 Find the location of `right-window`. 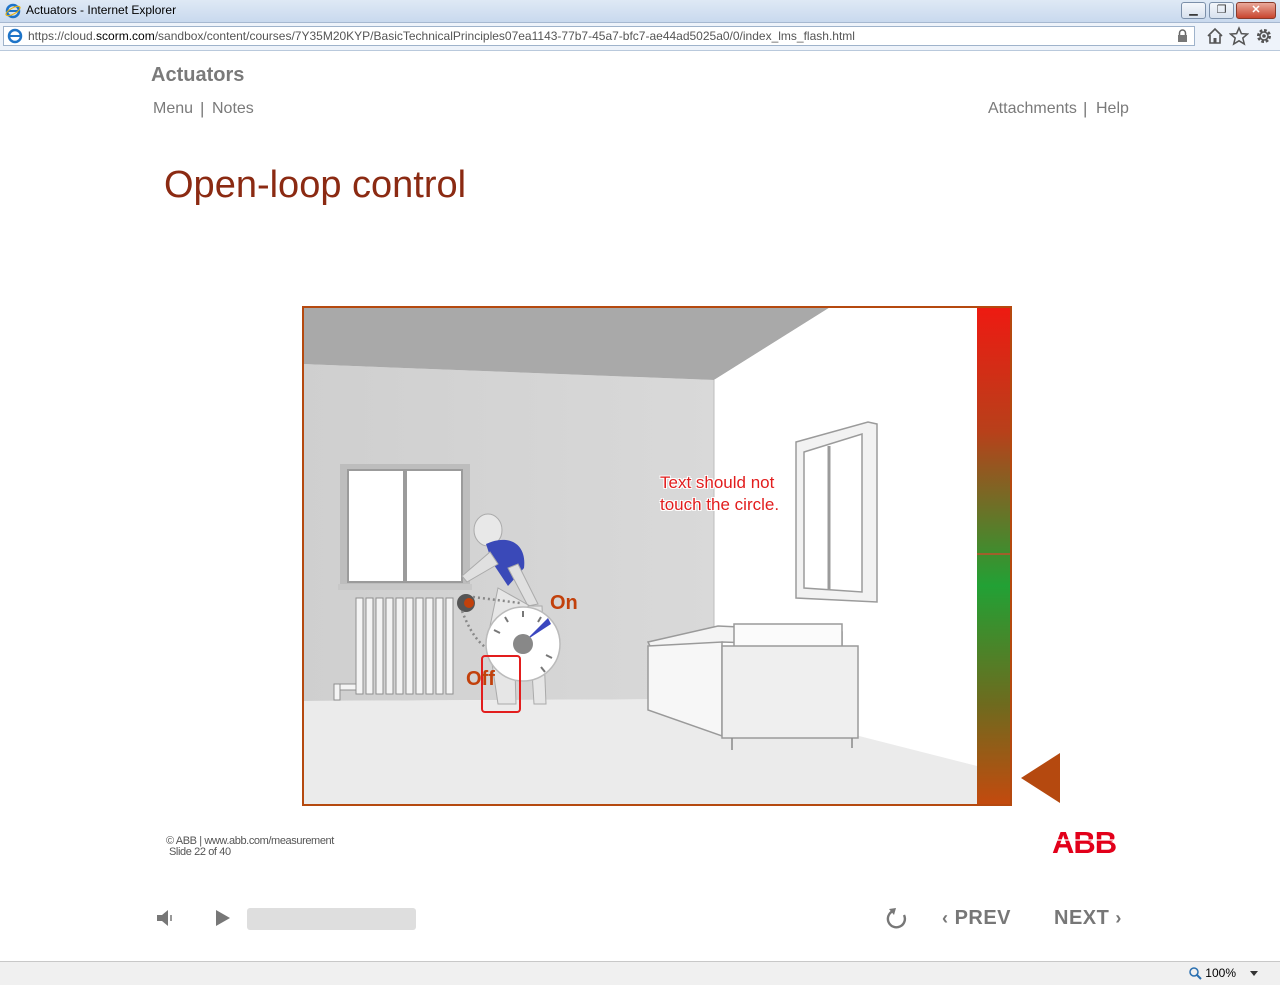

right-window is located at coordinates (836, 512).